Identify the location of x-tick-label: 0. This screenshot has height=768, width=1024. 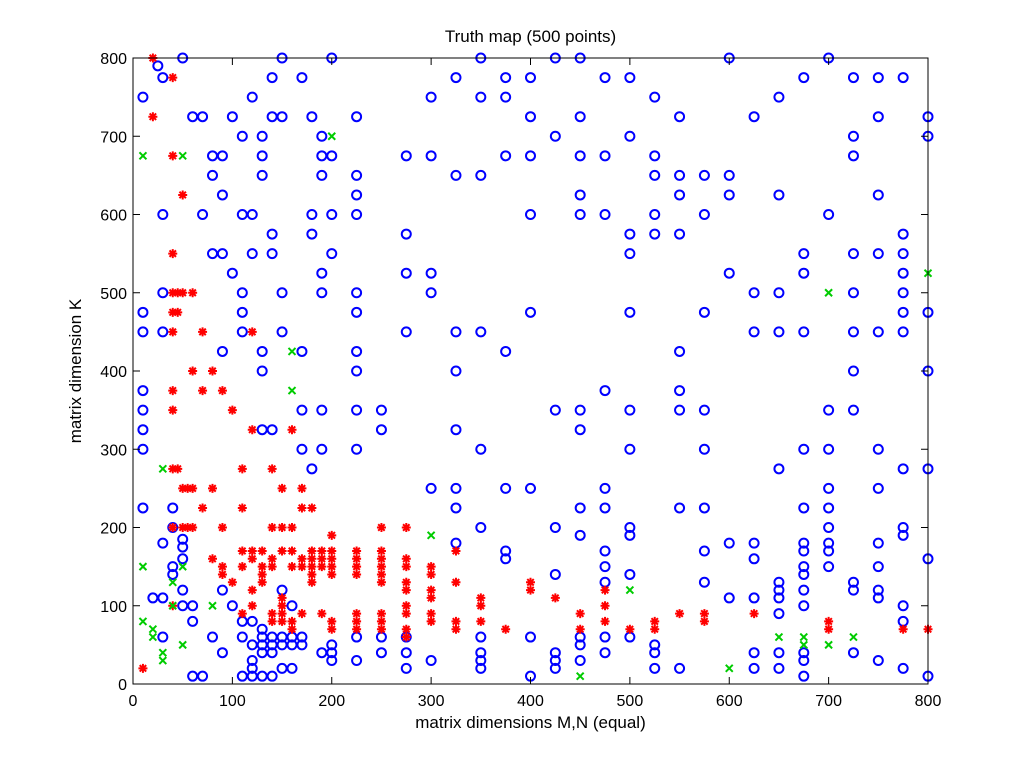
(133, 701).